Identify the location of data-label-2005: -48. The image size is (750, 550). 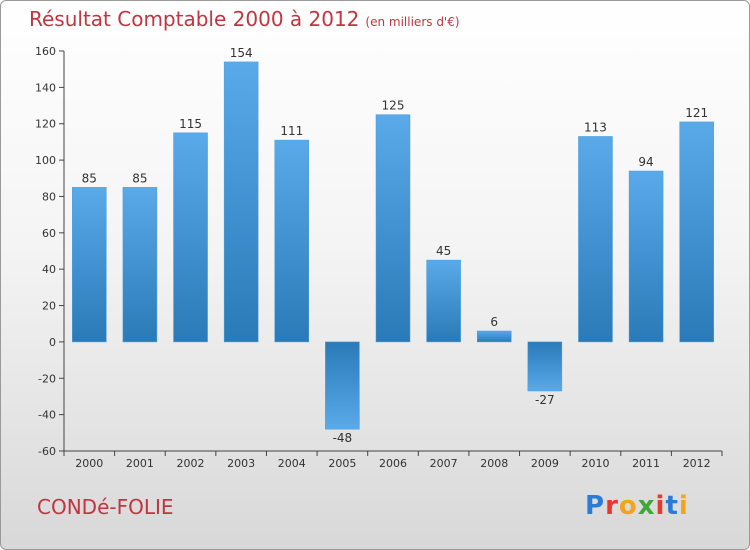
(343, 438).